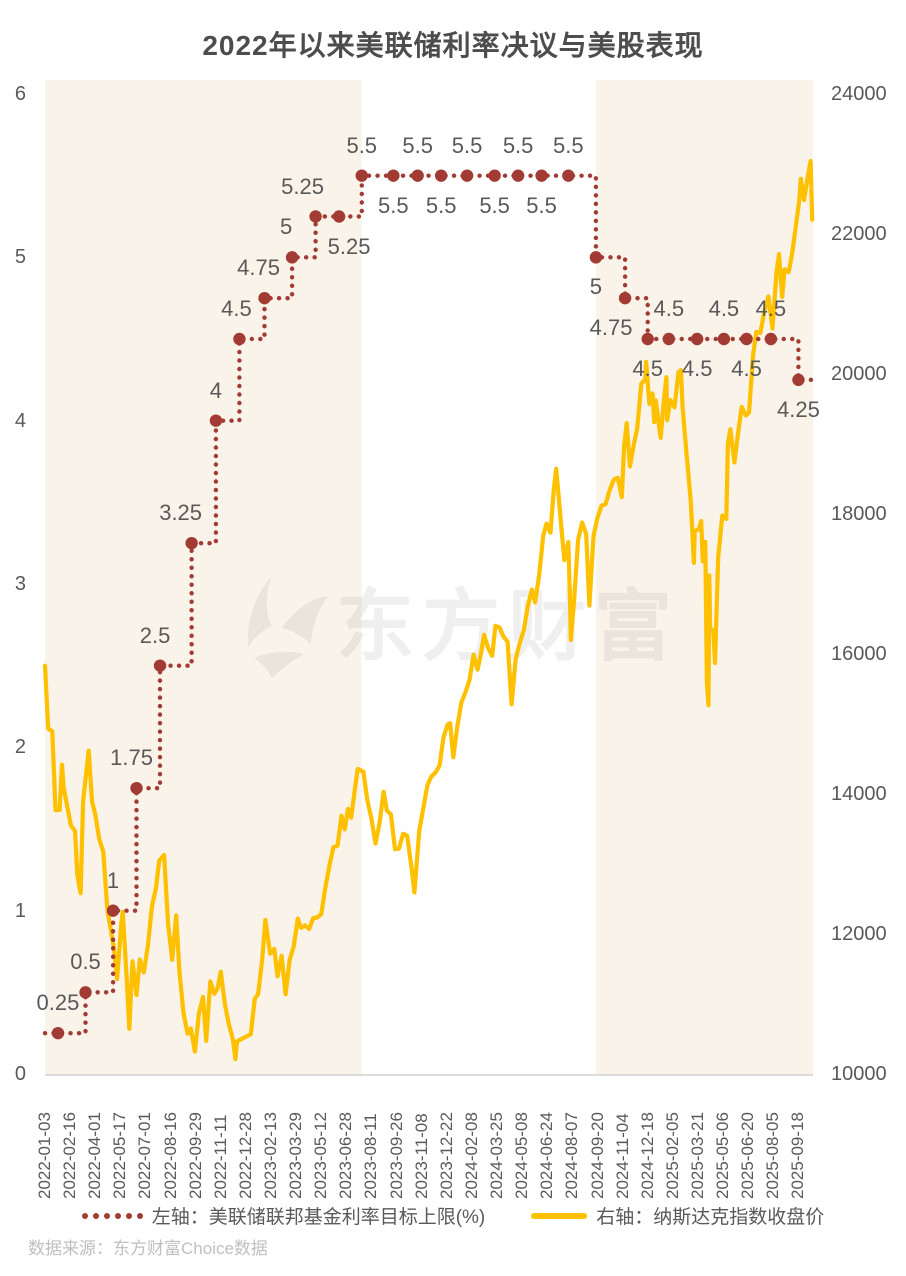  What do you see at coordinates (216, 390) in the screenshot?
I see `rate-data-label: 4` at bounding box center [216, 390].